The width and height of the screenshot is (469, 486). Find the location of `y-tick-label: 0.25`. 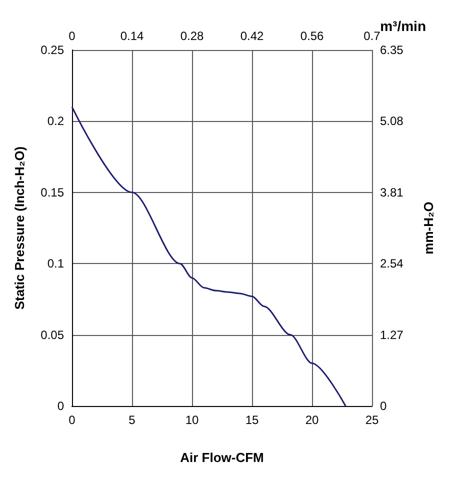

y-tick-label: 0.25 is located at coordinates (52, 50).